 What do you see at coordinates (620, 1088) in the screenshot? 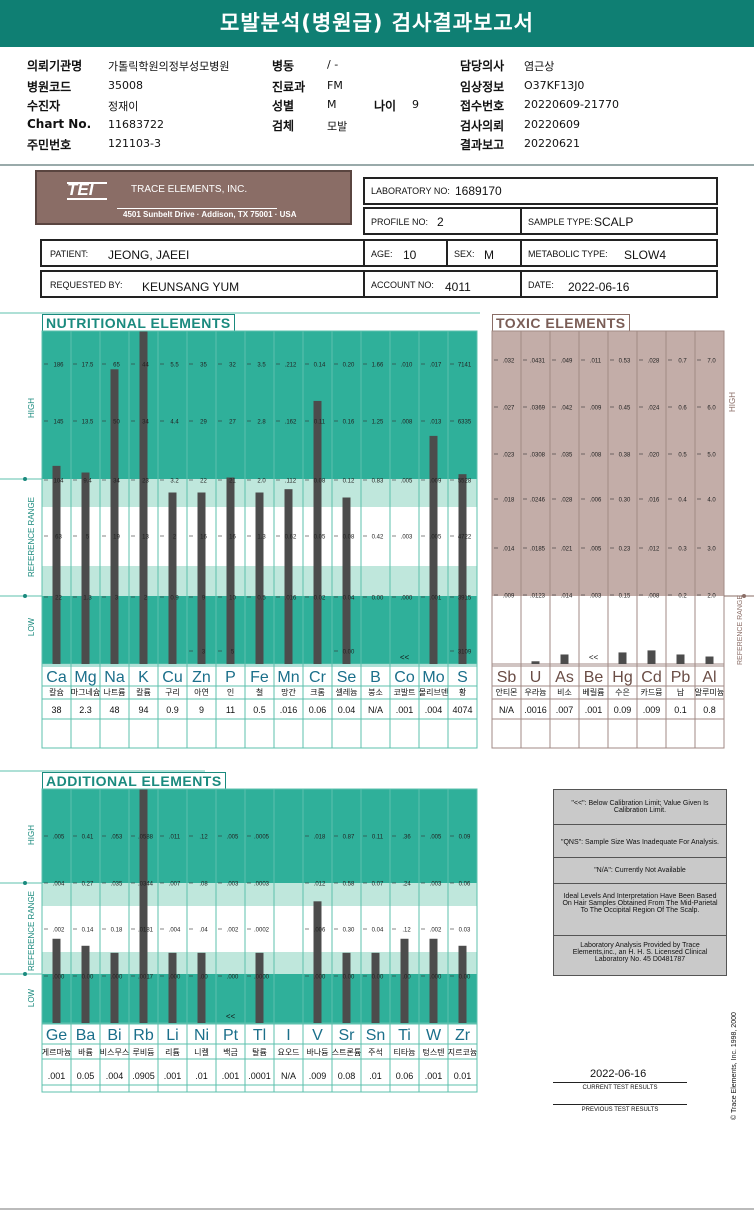
I see `current-test-label: CURRENT TEST RESULTS` at bounding box center [620, 1088].